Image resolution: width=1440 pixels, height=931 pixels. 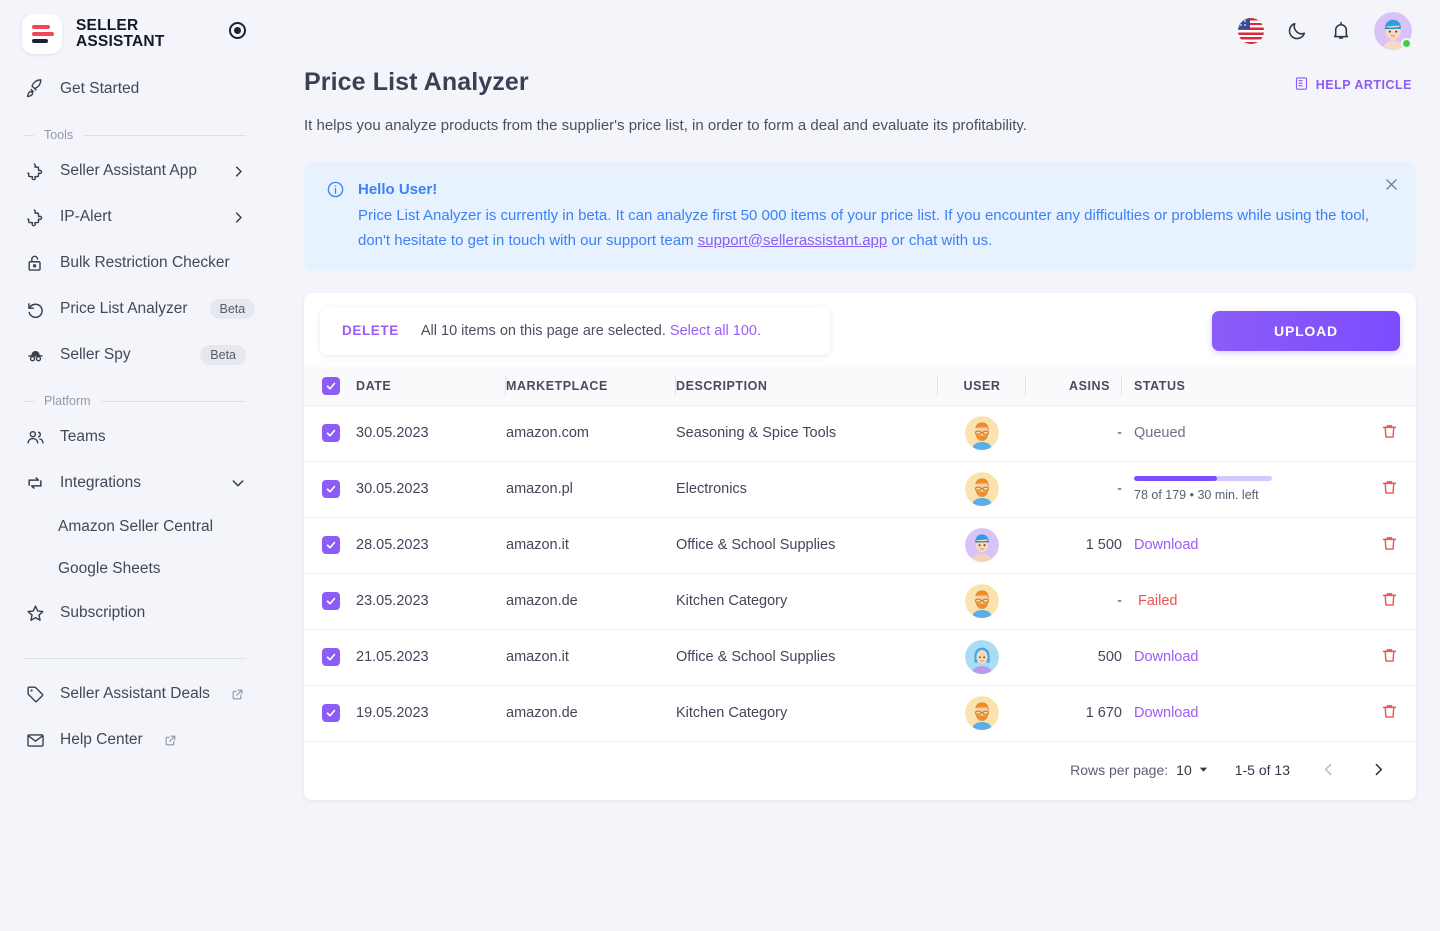 What do you see at coordinates (1341, 31) in the screenshot?
I see `bell-icon` at bounding box center [1341, 31].